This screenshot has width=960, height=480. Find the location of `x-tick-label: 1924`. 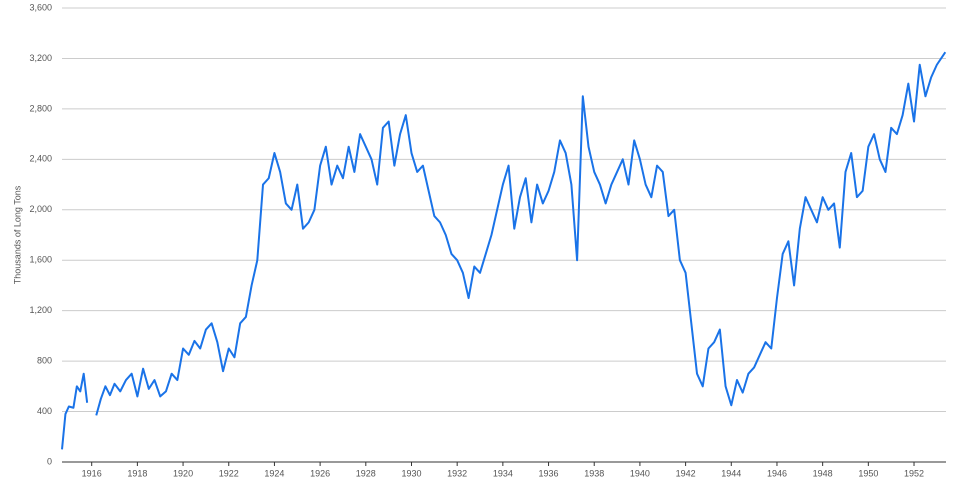

x-tick-label: 1924 is located at coordinates (274, 473).